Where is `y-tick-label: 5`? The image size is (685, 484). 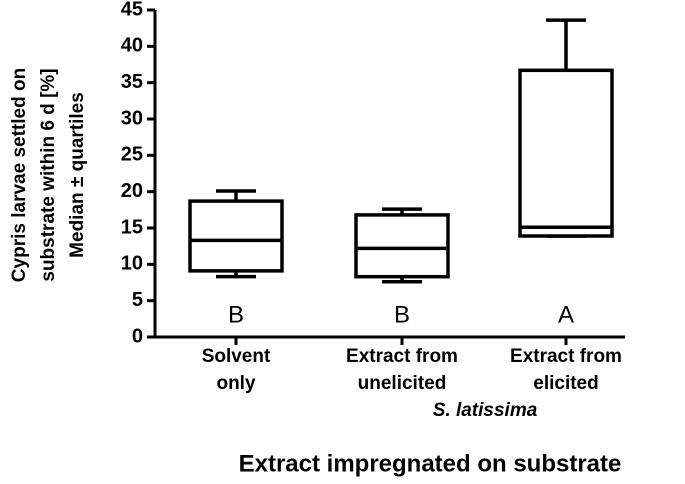
y-tick-label: 5 is located at coordinates (137, 300).